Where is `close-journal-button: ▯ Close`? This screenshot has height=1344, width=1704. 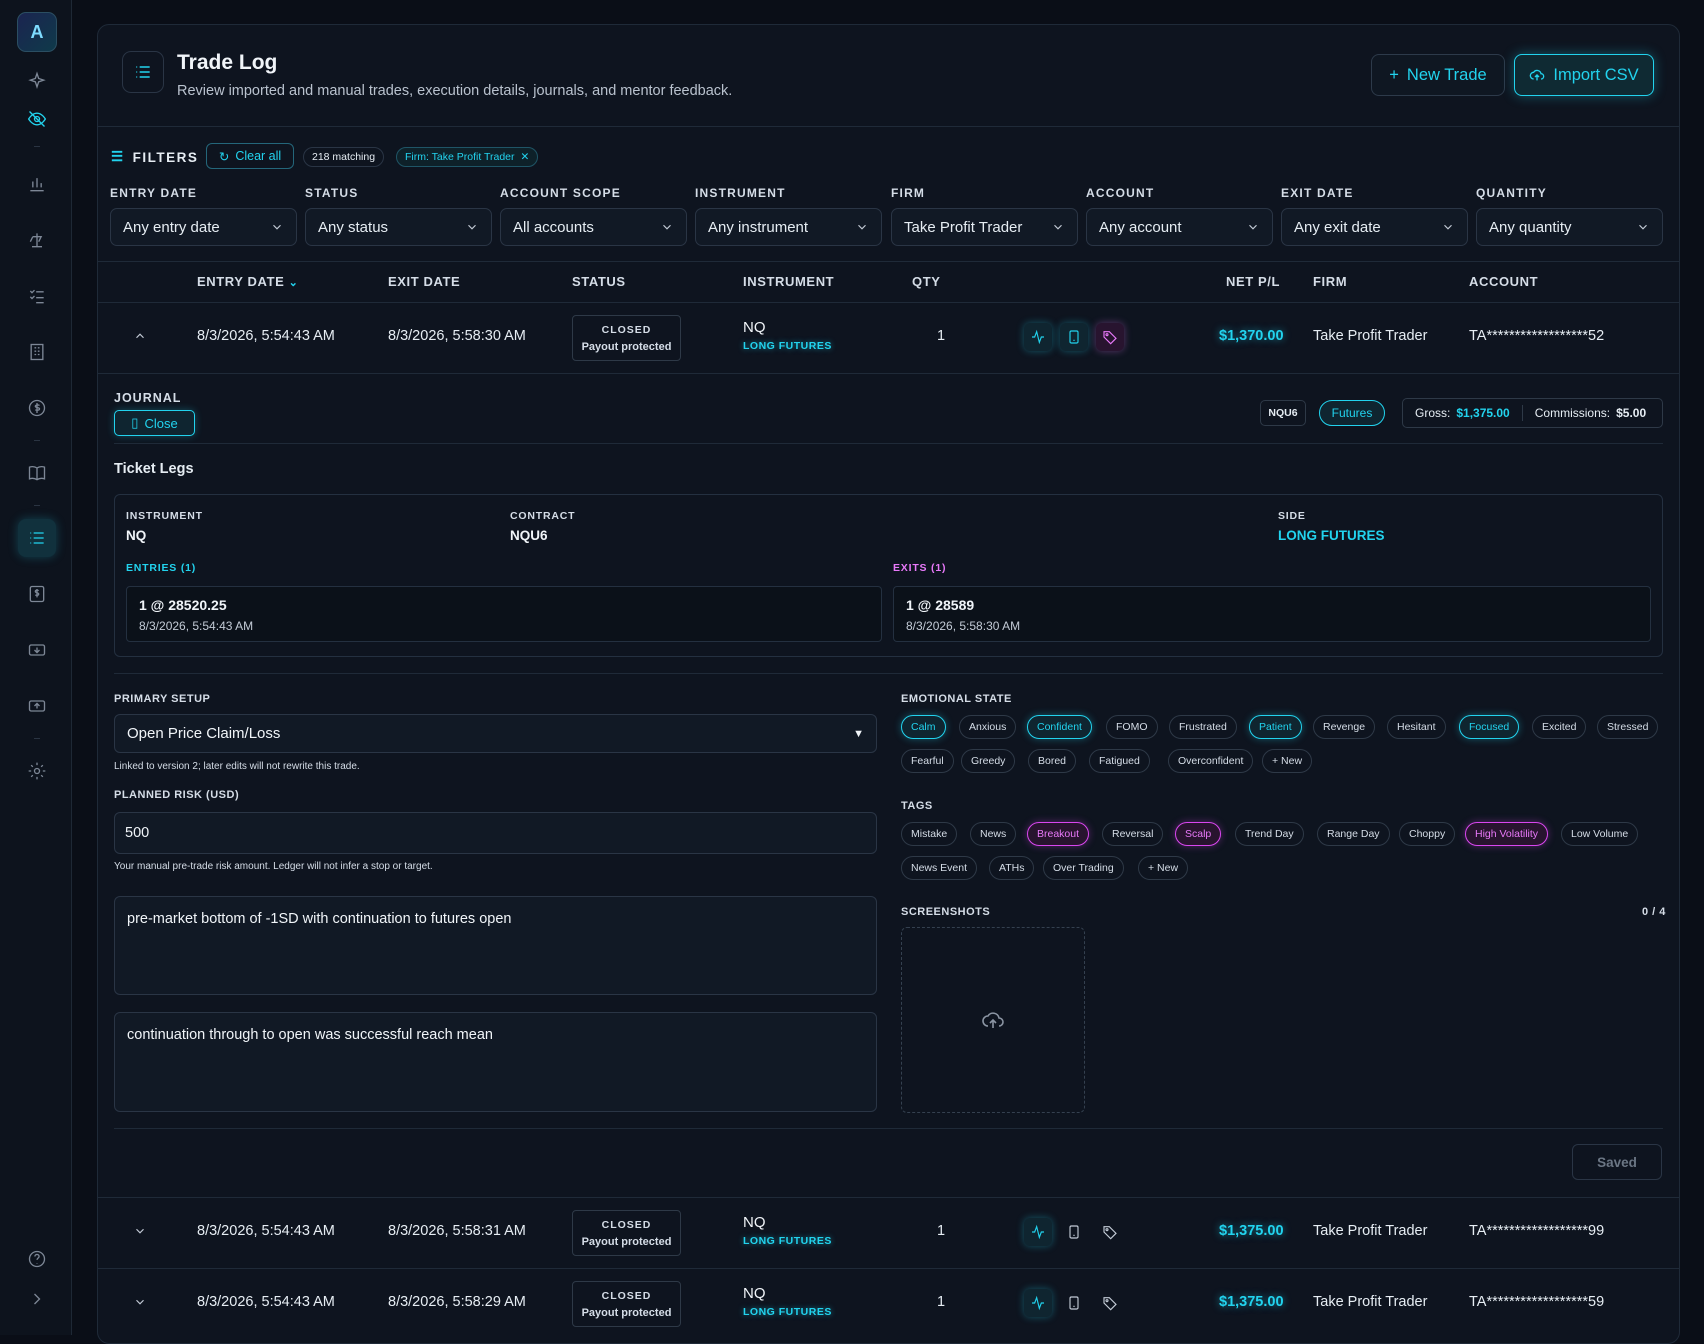 close-journal-button: ▯ Close is located at coordinates (154, 423).